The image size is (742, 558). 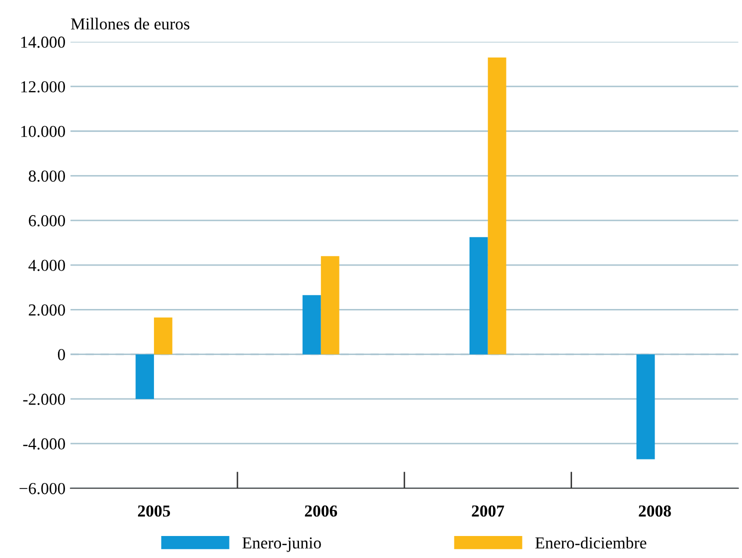 What do you see at coordinates (488, 511) in the screenshot?
I see `x-tick-label: 2007` at bounding box center [488, 511].